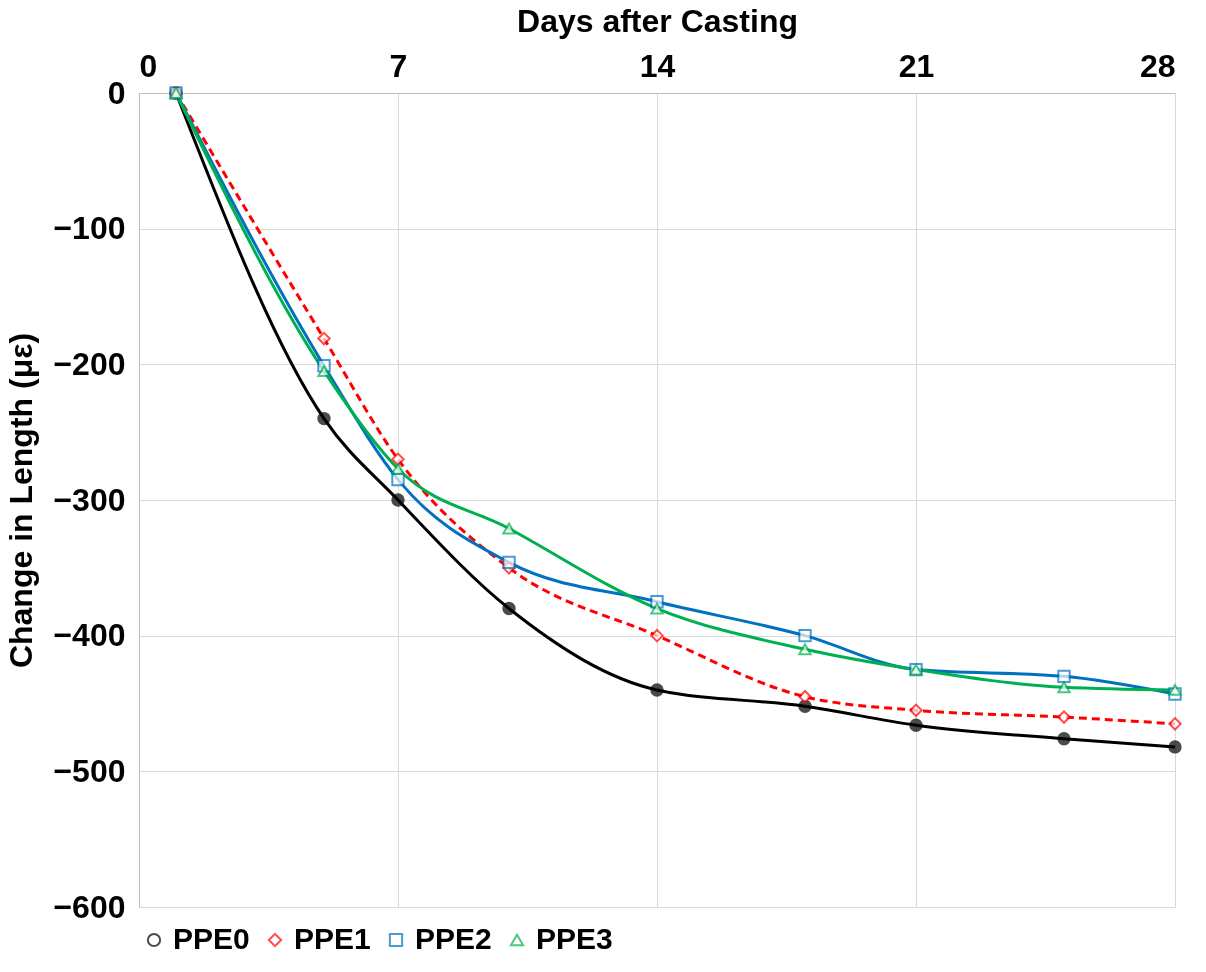 Image resolution: width=1206 pixels, height=972 pixels. I want to click on x-tick-label: 21, so click(916, 65).